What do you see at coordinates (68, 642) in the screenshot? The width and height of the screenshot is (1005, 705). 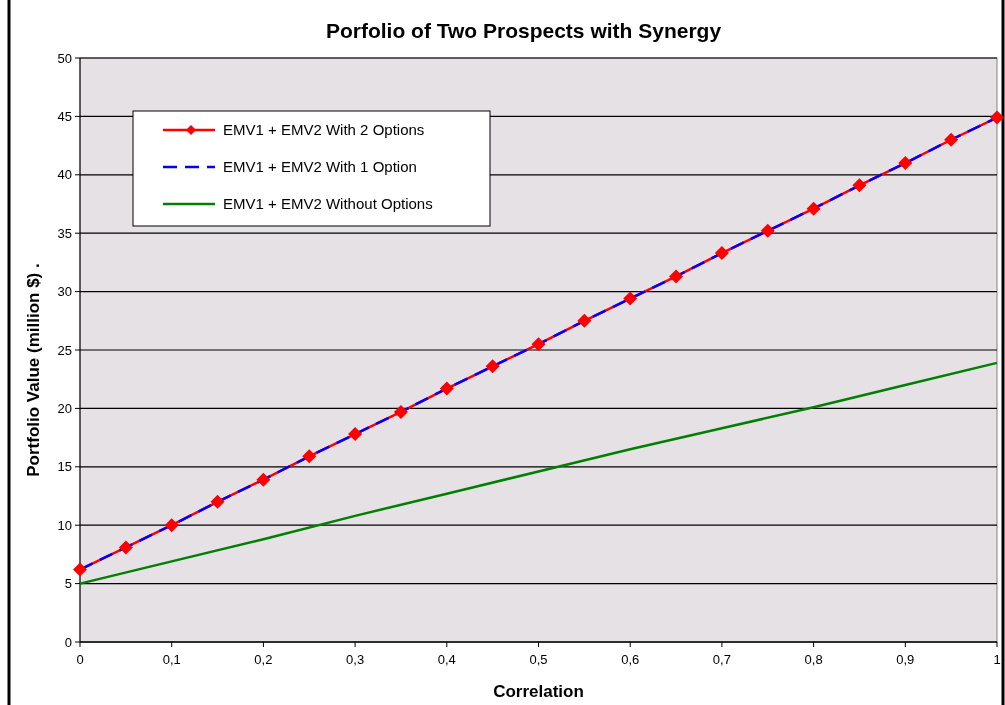 I see `y-tick-label: 0` at bounding box center [68, 642].